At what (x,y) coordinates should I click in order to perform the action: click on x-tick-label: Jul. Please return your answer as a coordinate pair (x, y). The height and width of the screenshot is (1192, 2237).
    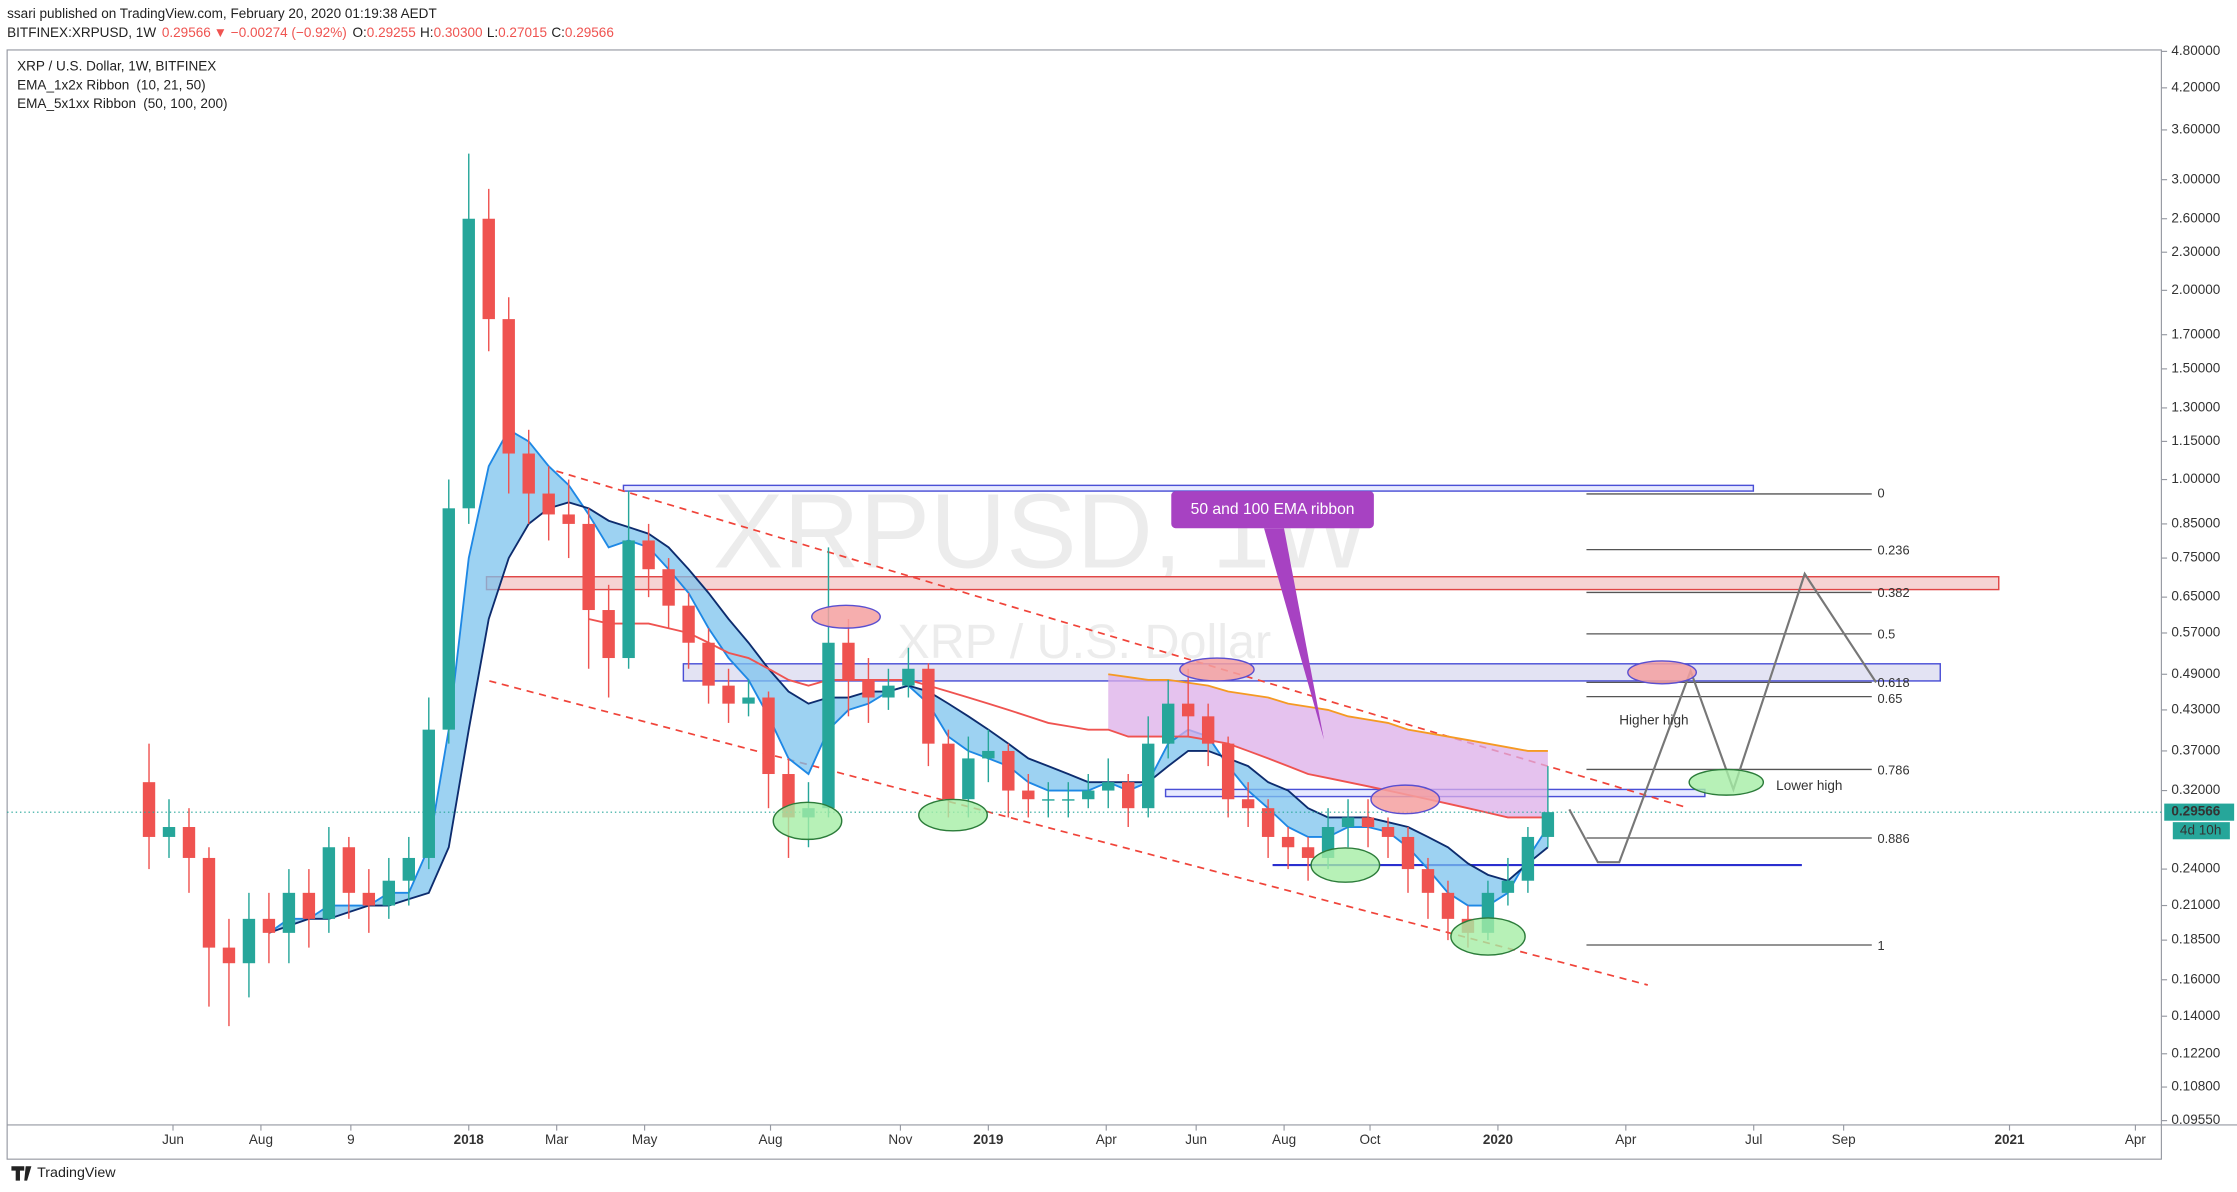
    Looking at the image, I should click on (1753, 1139).